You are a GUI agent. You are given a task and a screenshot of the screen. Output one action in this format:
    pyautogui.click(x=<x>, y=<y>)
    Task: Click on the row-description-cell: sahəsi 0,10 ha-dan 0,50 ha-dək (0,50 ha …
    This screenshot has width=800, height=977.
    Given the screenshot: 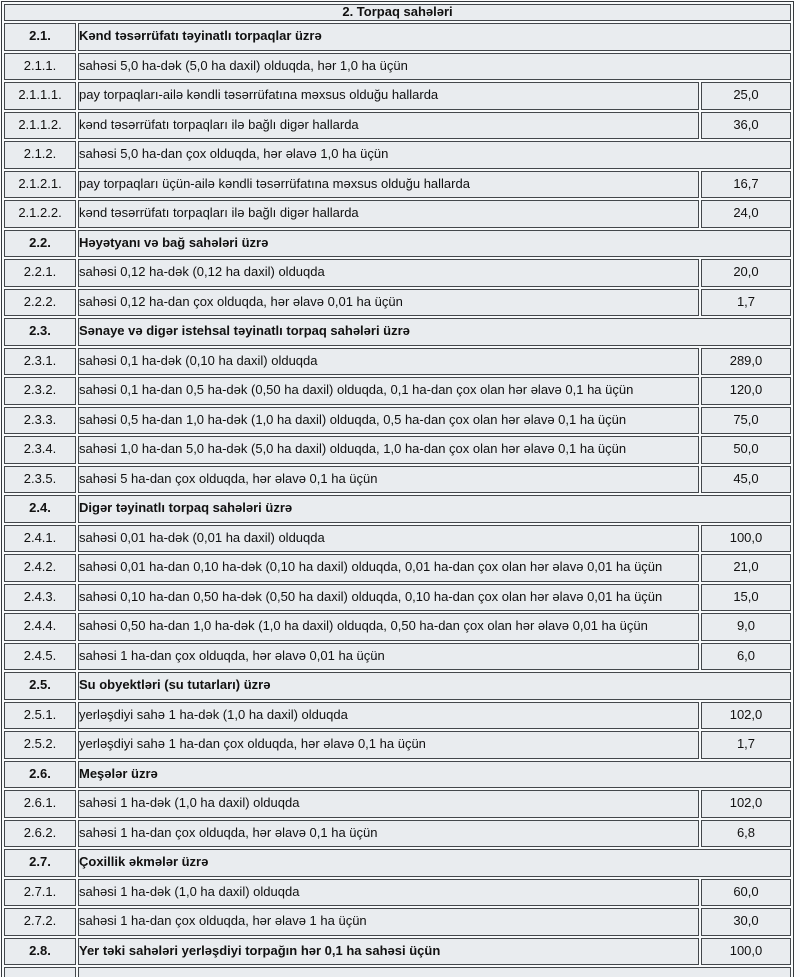 What is the action you would take?
    pyautogui.click(x=388, y=597)
    